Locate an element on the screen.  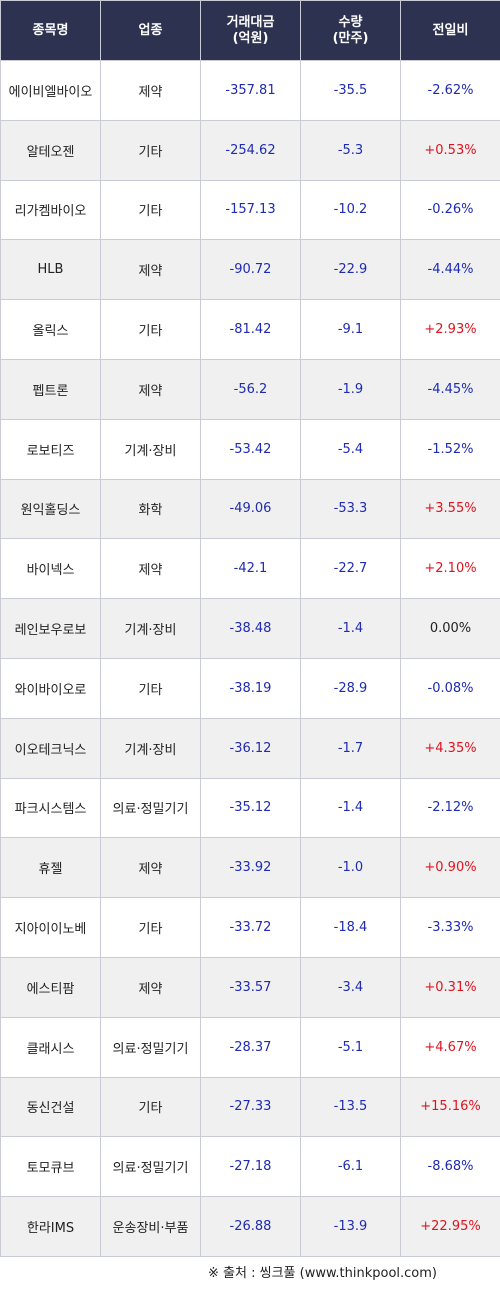
trade-amount-cell: -33.57 is located at coordinates (250, 987).